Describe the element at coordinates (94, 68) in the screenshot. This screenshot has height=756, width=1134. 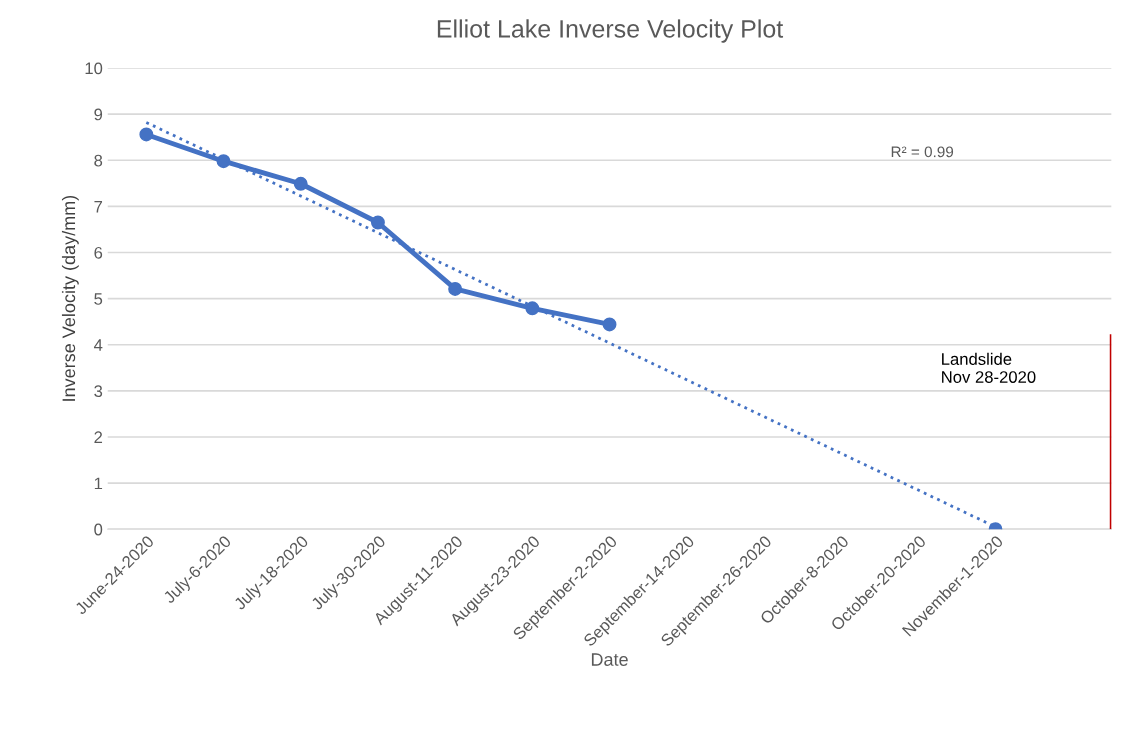
I see `y-tick-label: 10` at that location.